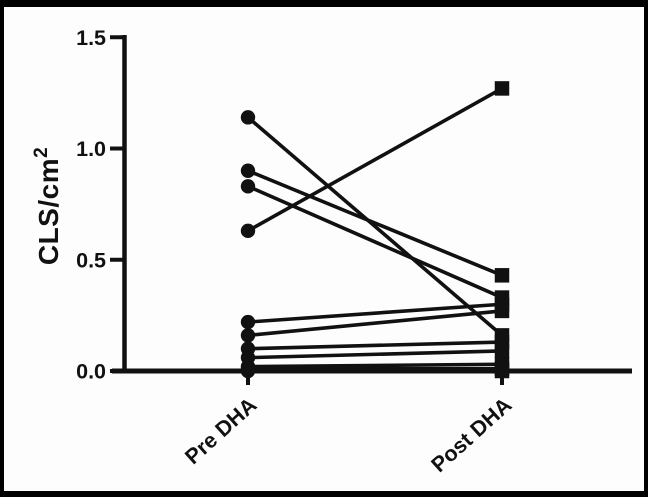  What do you see at coordinates (502, 230) in the screenshot?
I see `post-dha-markers` at bounding box center [502, 230].